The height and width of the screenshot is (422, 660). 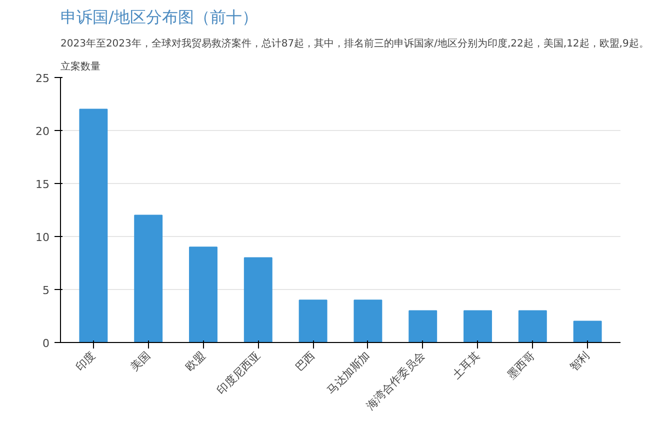 What do you see at coordinates (466, 365) in the screenshot?
I see `x-tick-label: 土耳其` at bounding box center [466, 365].